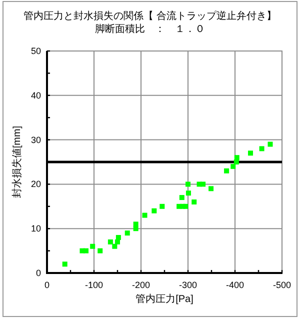 This screenshot has width=300, height=320. Describe the element at coordinates (188, 285) in the screenshot. I see `x-tick-label: -300` at that location.